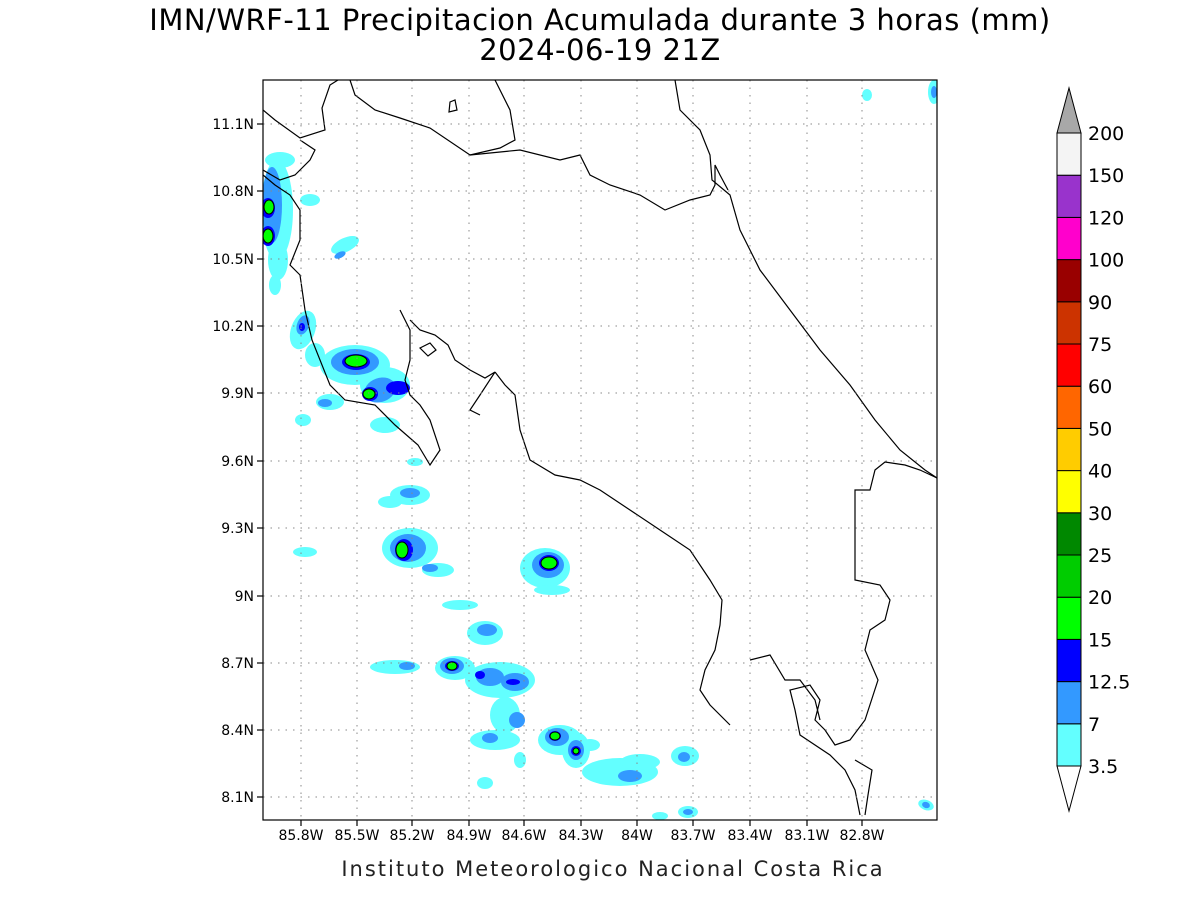 The width and height of the screenshot is (1200, 900). I want to click on colorbar-label: 50, so click(1100, 429).